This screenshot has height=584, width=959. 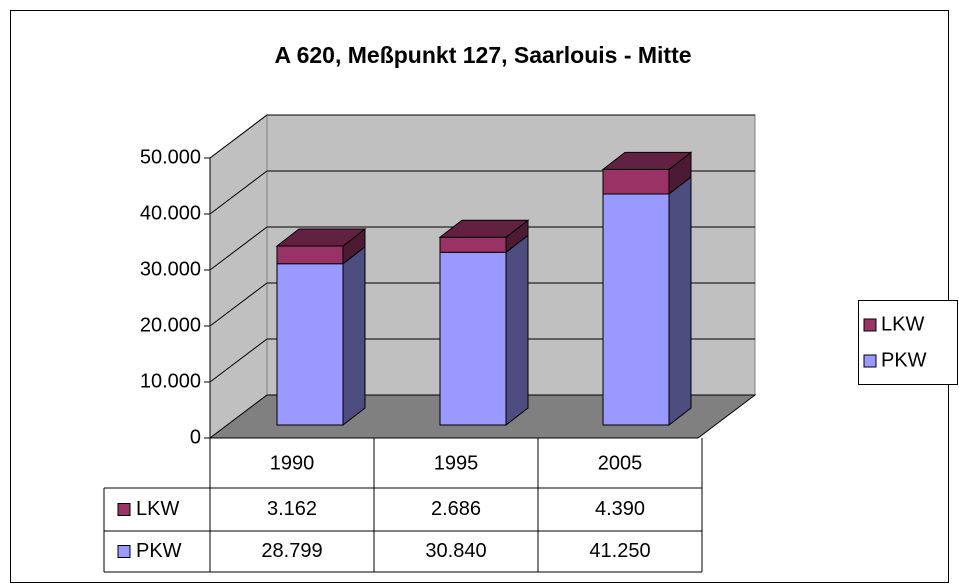 What do you see at coordinates (291, 551) in the screenshot?
I see `table-cell: 28.799` at bounding box center [291, 551].